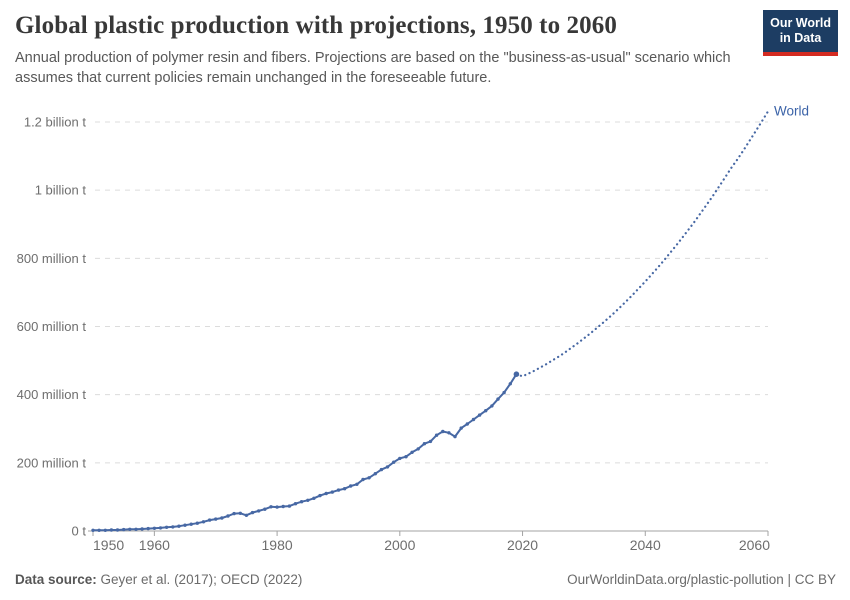 The width and height of the screenshot is (850, 600). Describe the element at coordinates (522, 545) in the screenshot. I see `x-tick-label: 2020` at that location.